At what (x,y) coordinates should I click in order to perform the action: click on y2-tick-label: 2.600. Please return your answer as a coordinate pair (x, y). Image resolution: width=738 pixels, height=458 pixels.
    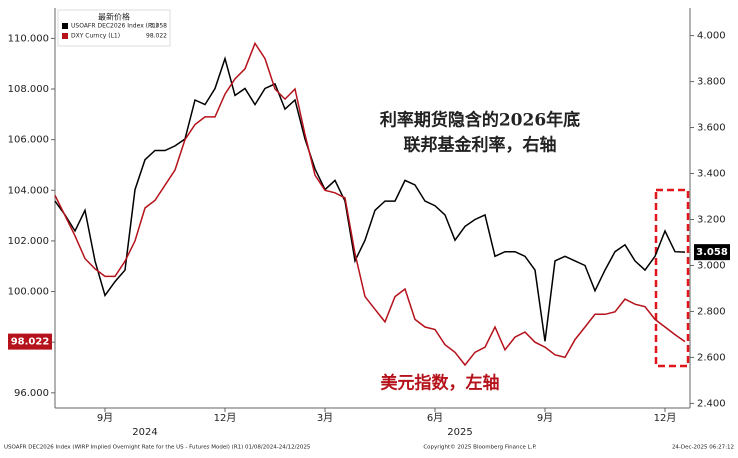
    Looking at the image, I should click on (711, 357).